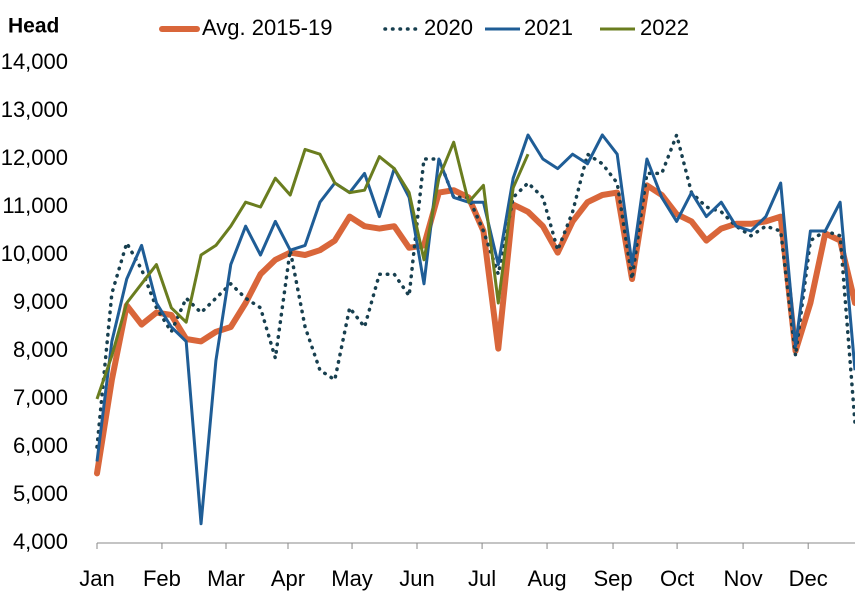 The width and height of the screenshot is (855, 591). I want to click on y-tick-label: 4,000, so click(40, 541).